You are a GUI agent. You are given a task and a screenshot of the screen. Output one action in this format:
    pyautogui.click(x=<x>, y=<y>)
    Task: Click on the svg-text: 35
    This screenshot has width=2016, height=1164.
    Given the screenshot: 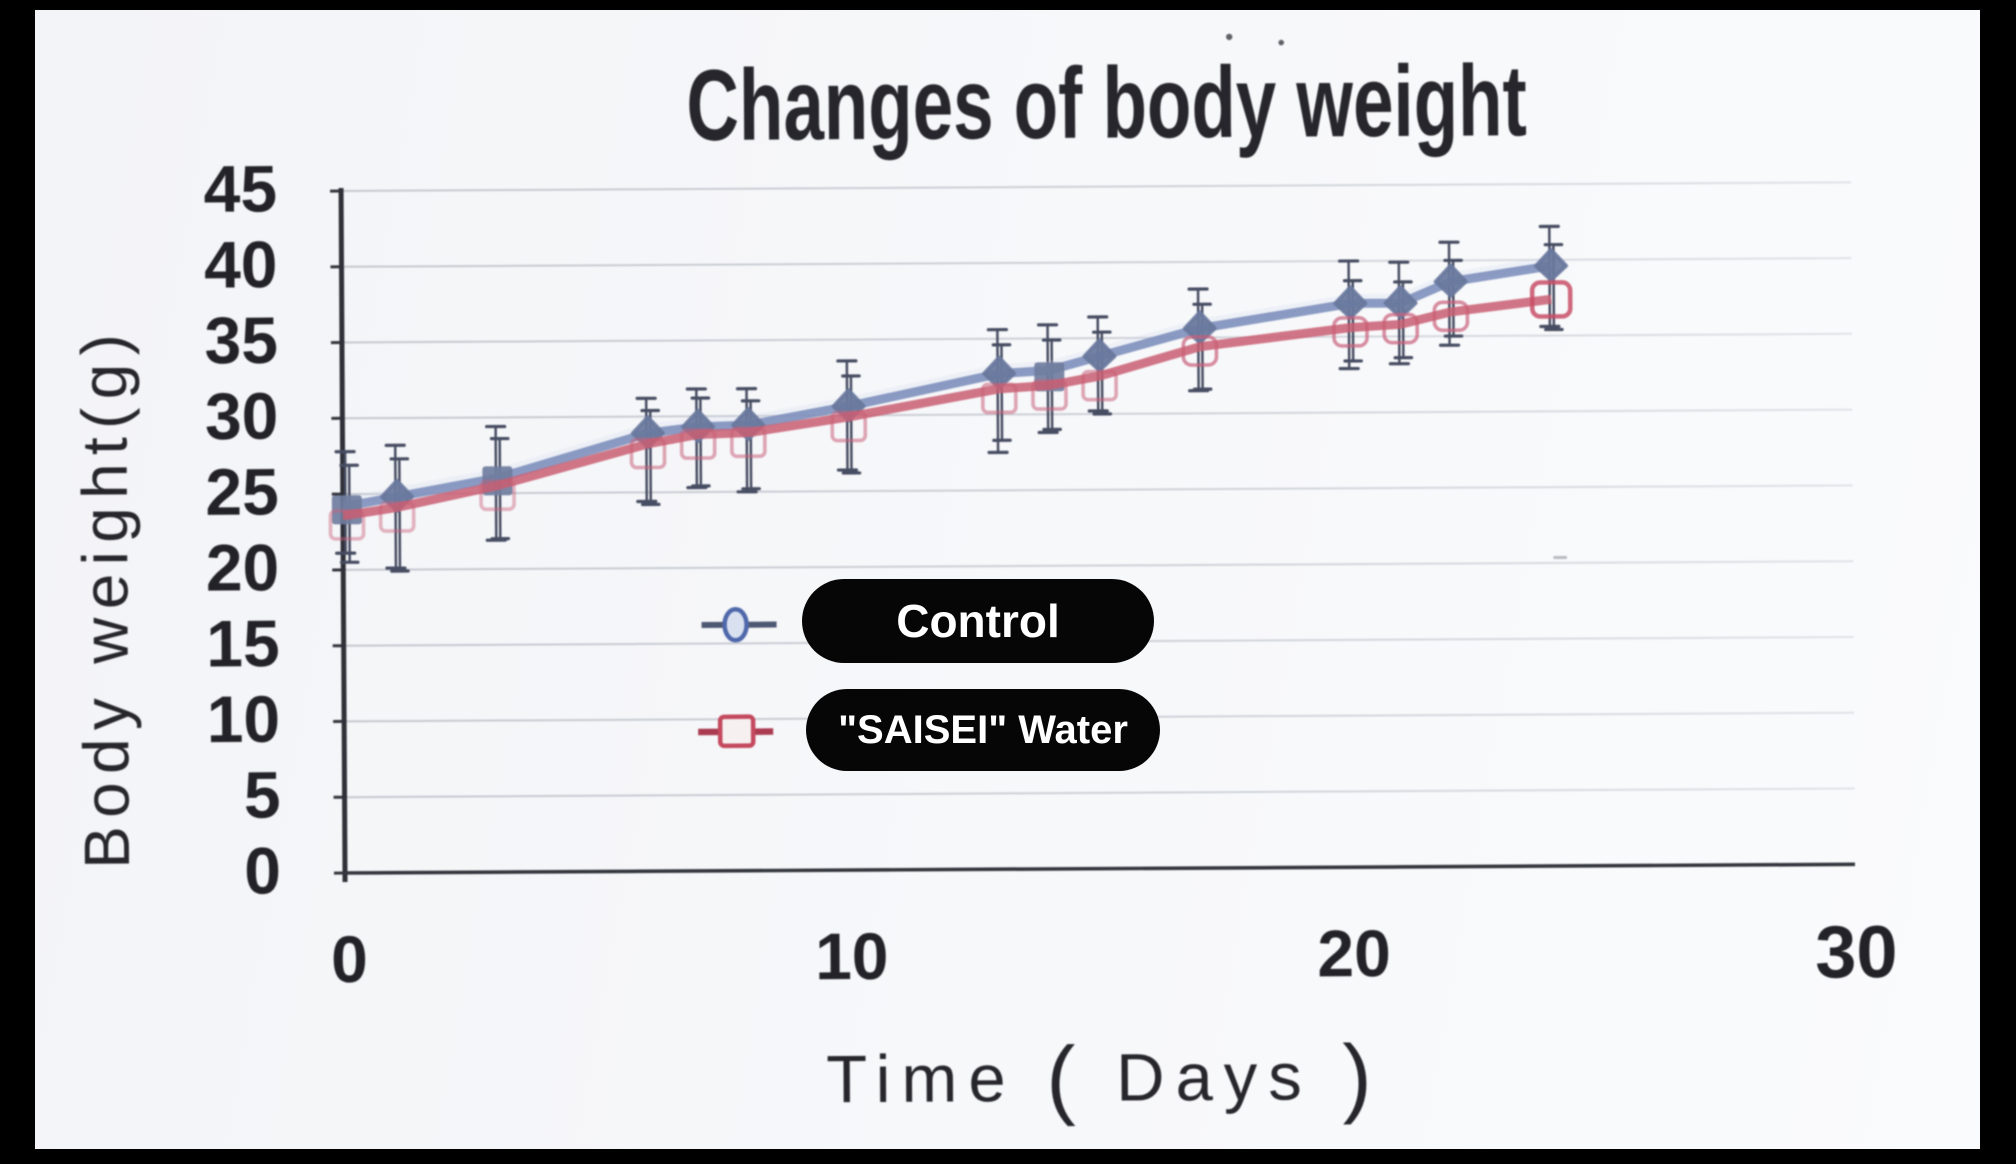 What is the action you would take?
    pyautogui.click(x=241, y=340)
    